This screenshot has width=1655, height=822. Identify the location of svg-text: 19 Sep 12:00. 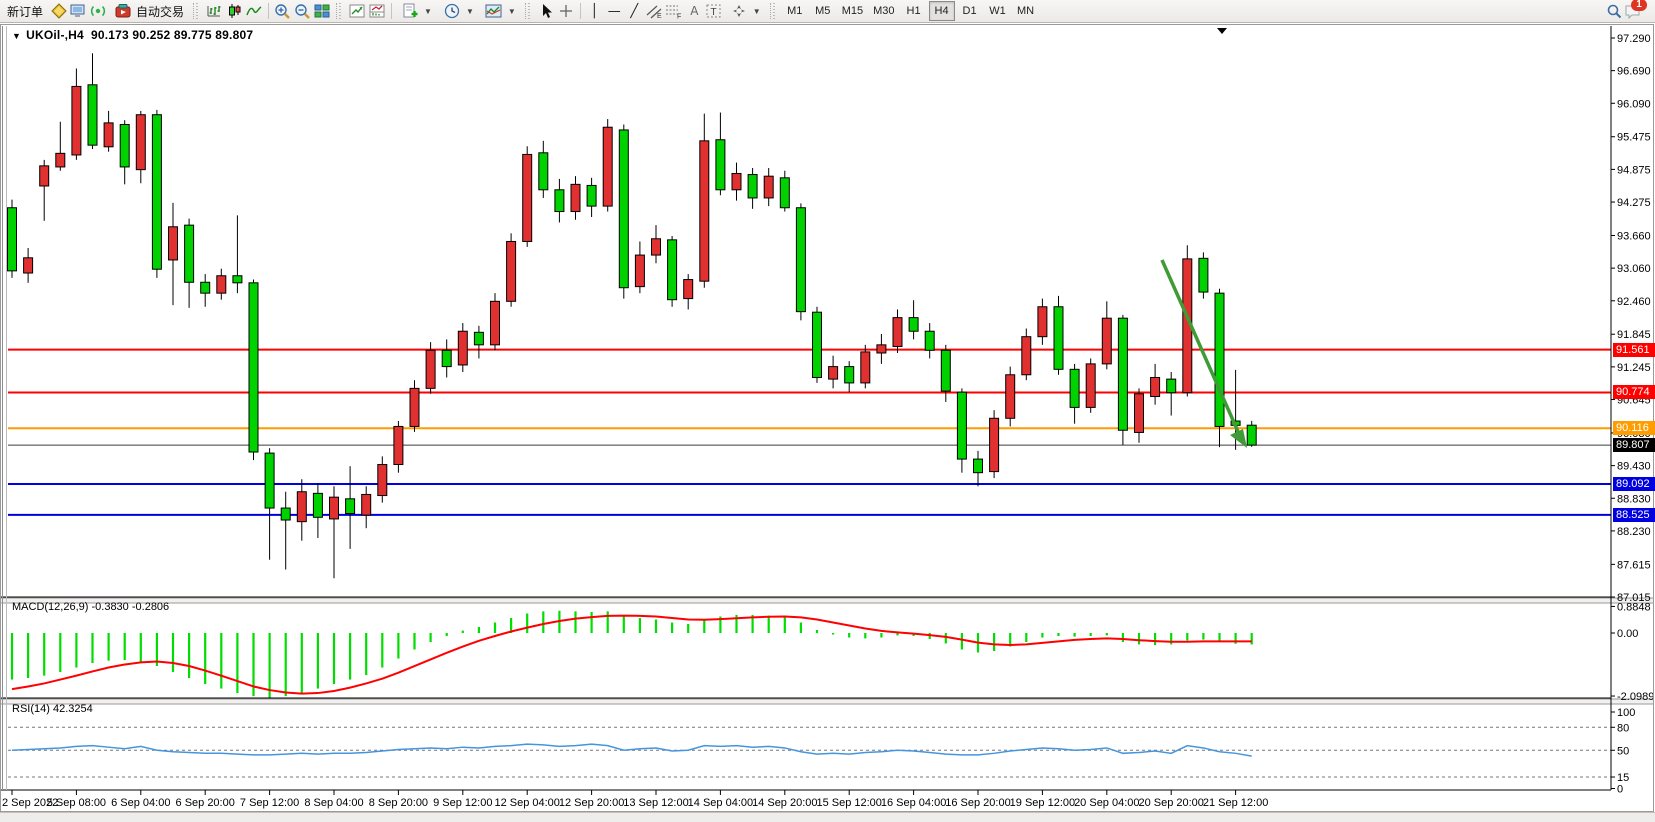
(1042, 803).